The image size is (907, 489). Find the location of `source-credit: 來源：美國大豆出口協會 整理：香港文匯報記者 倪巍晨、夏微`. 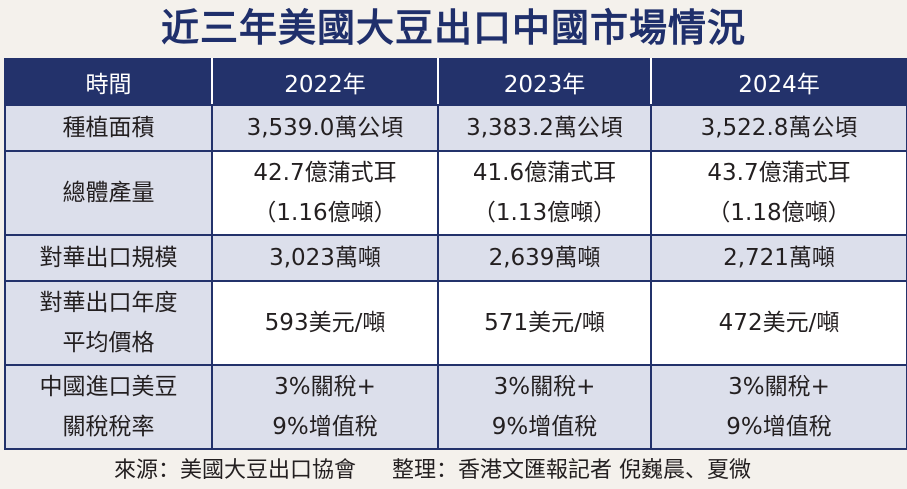

source-credit: 來源：美國大豆出口協會 整理：香港文匯報記者 倪巍晨、夏微 is located at coordinates (510, 471).